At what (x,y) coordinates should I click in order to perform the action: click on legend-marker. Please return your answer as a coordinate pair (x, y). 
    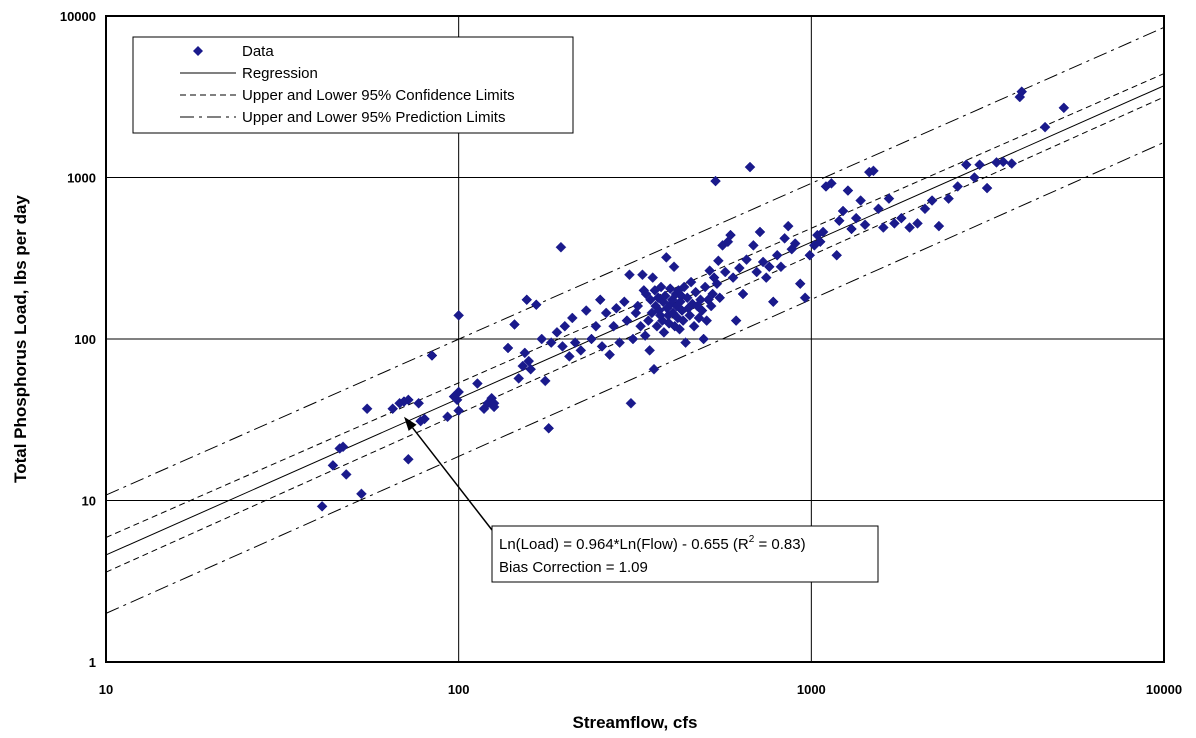
    Looking at the image, I should click on (198, 51).